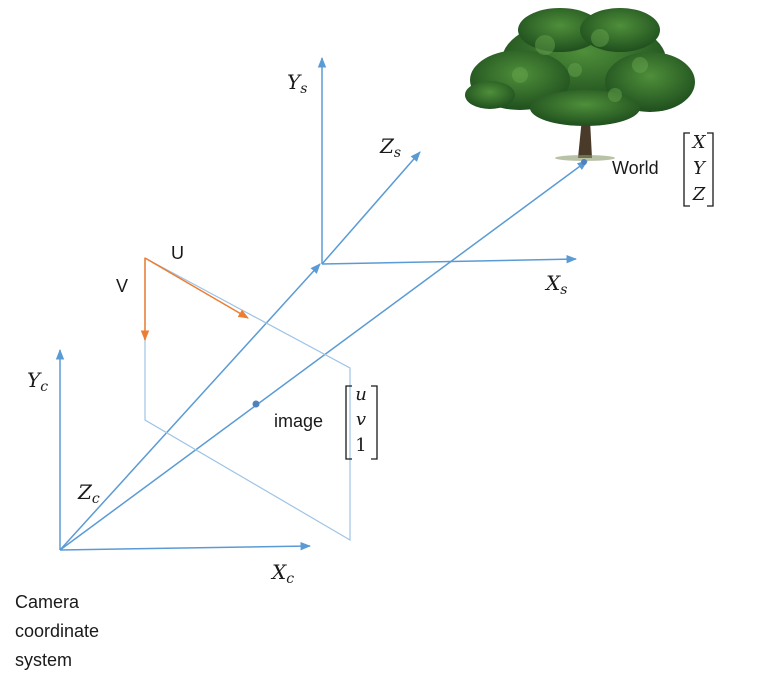 This screenshot has width=768, height=683. Describe the element at coordinates (699, 142) in the screenshot. I see `world-vector-x: X` at that location.